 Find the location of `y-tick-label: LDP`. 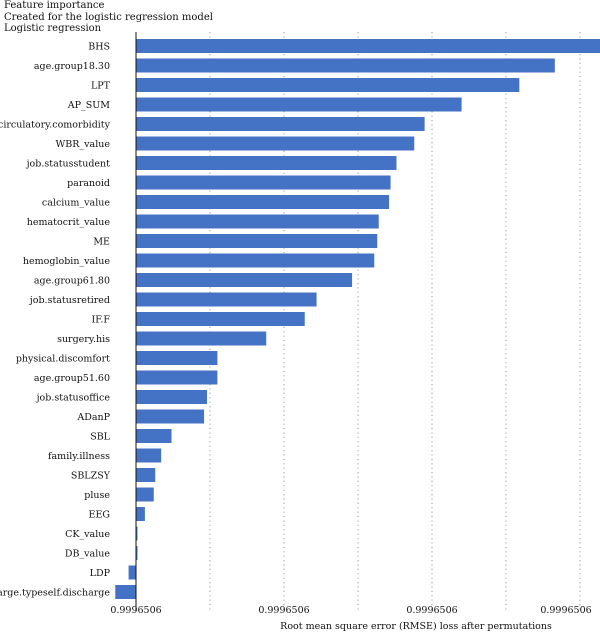

y-tick-label: LDP is located at coordinates (100, 573).